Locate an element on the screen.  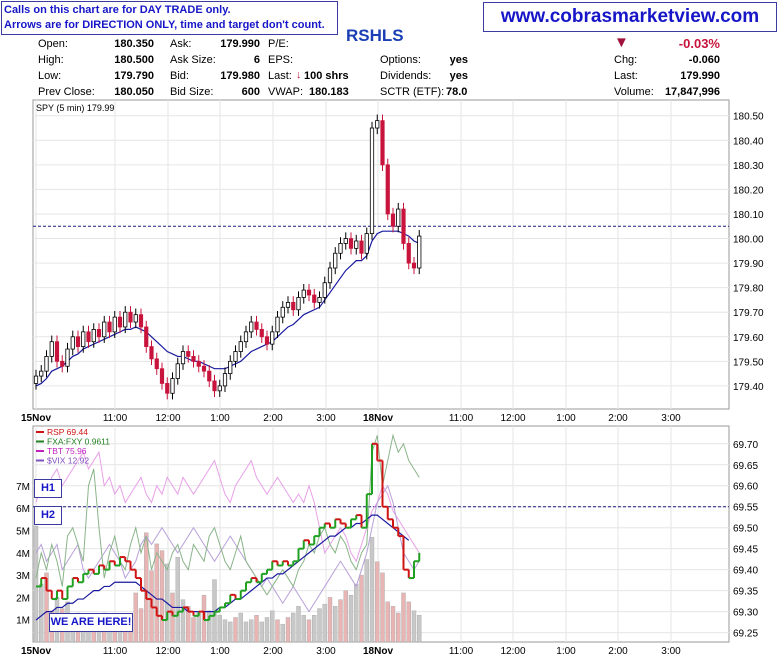
options-label: Options: is located at coordinates (400, 60).